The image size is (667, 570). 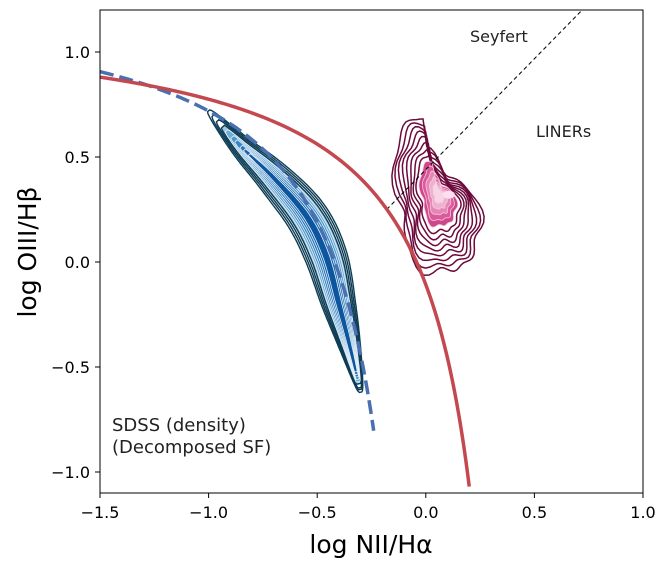 What do you see at coordinates (563, 131) in the screenshot?
I see `liners-label: LINERs` at bounding box center [563, 131].